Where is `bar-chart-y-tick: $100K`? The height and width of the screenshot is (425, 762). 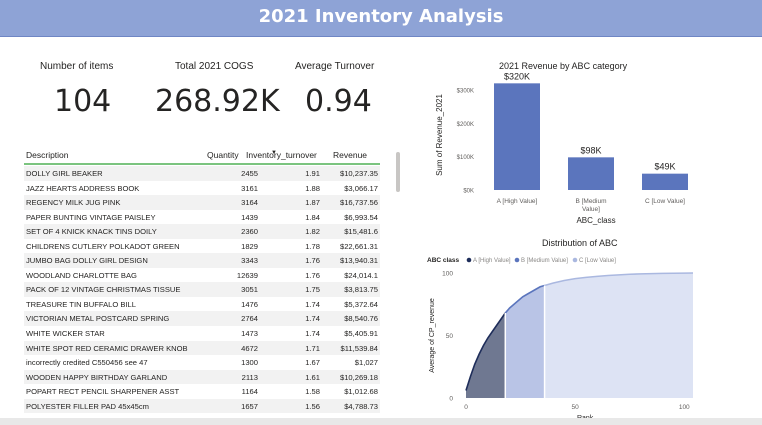
bar-chart-y-tick: $100K is located at coordinates (465, 158).